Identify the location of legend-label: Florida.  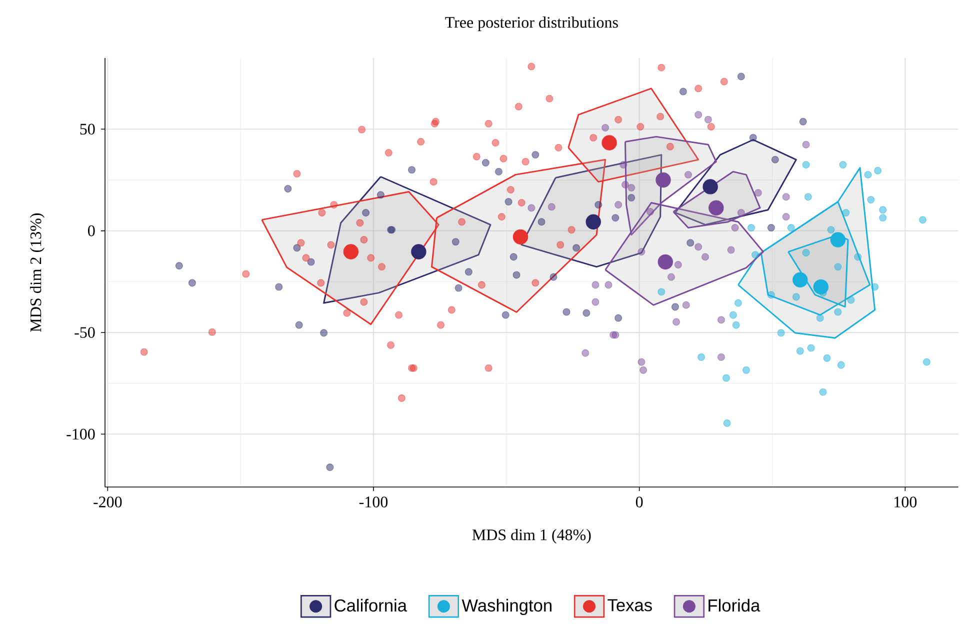
(734, 605).